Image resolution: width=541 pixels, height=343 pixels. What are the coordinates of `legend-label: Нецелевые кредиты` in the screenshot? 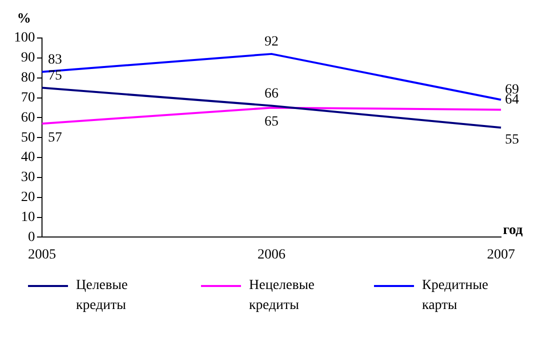 It's located at (282, 296).